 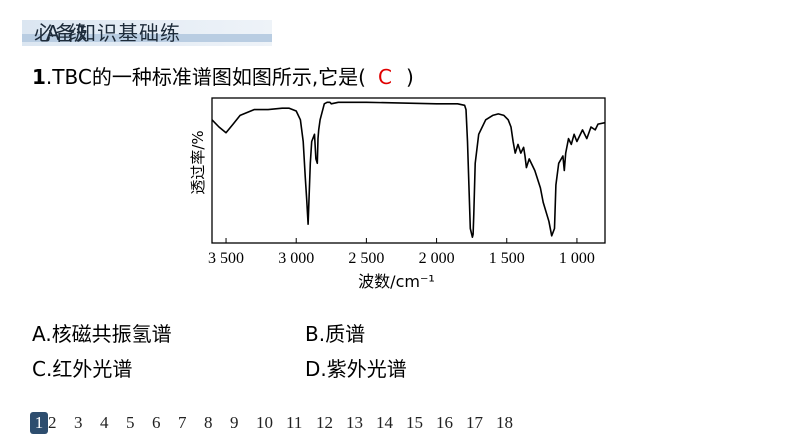 What do you see at coordinates (130, 422) in the screenshot?
I see `page-link-5: 5` at bounding box center [130, 422].